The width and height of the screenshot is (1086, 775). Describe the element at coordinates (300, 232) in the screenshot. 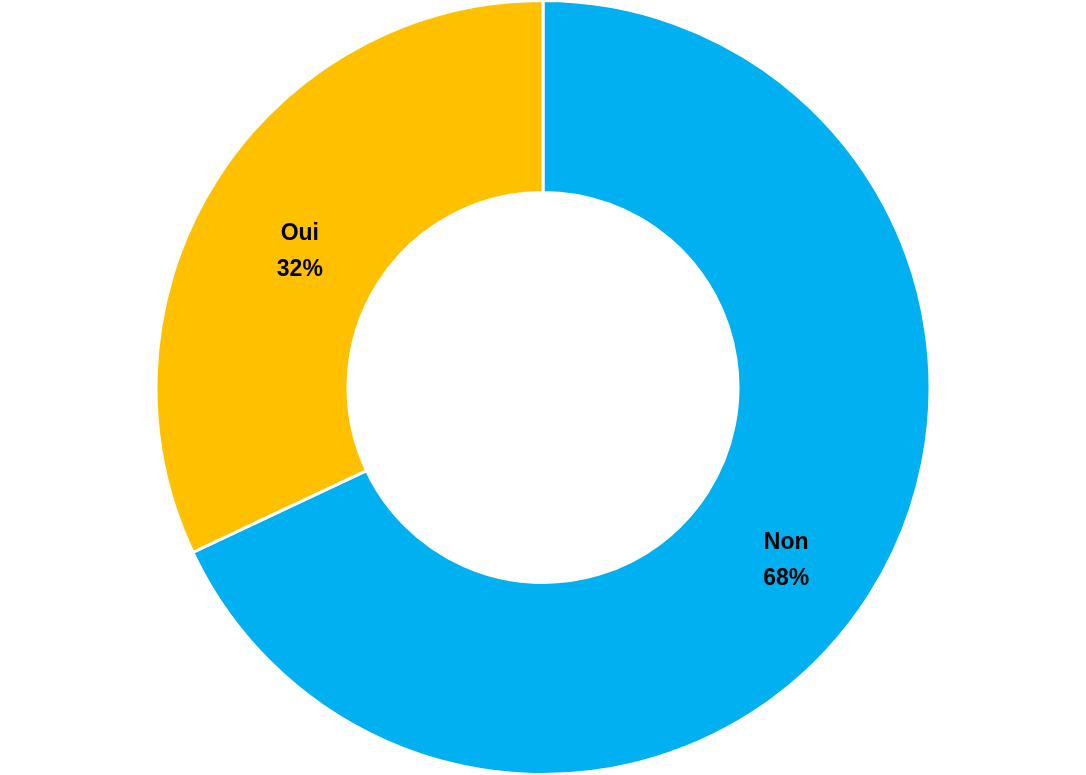

I see `slice-label: Oui` at that location.